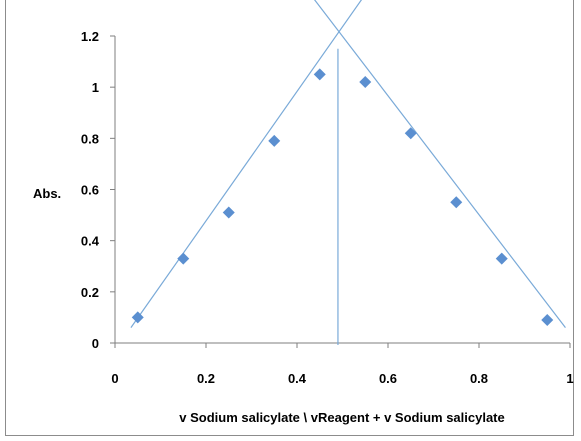 The height and width of the screenshot is (441, 581). I want to click on x-ticks: 0 0.2 0.4 0.6 0.8 1, so click(342, 364).